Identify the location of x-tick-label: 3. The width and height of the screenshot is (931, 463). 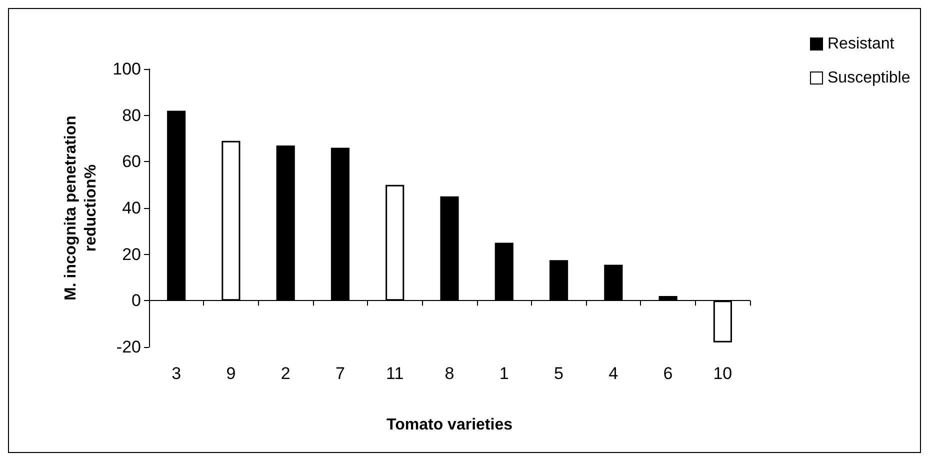
(177, 373).